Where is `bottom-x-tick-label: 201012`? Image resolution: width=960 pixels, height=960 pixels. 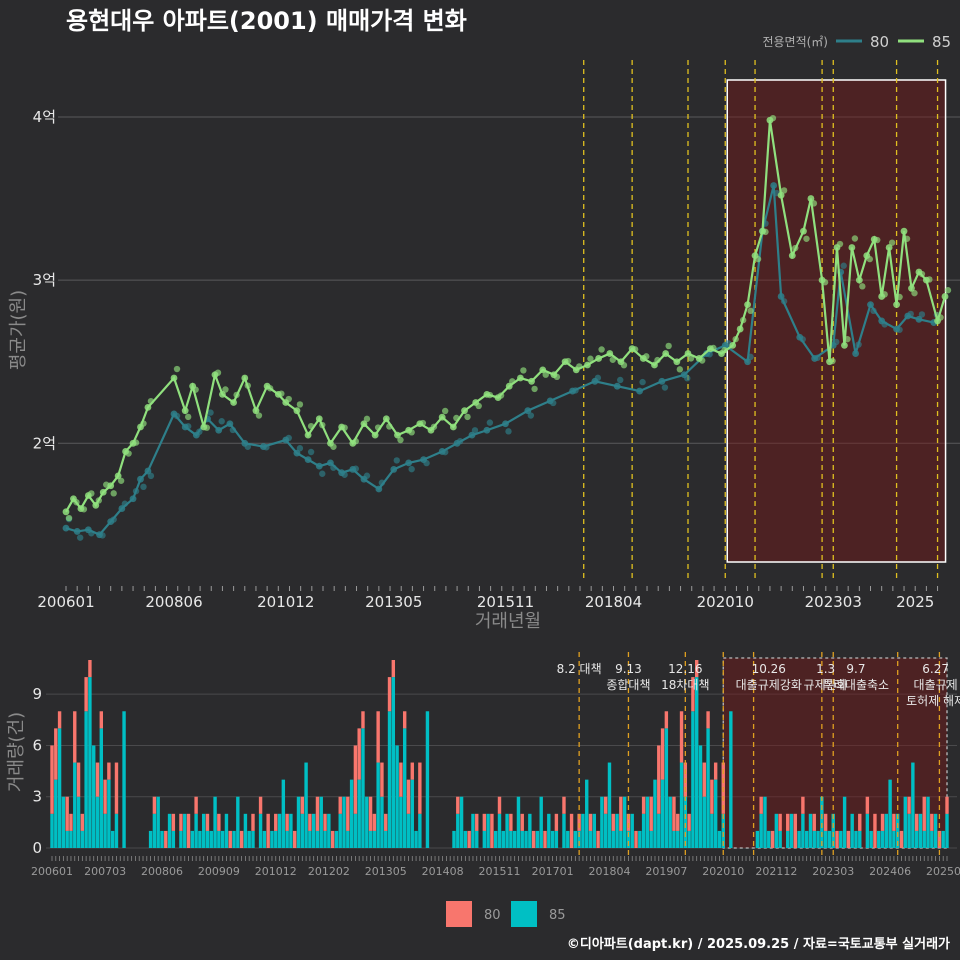 bottom-x-tick-label: 201012 is located at coordinates (276, 871).